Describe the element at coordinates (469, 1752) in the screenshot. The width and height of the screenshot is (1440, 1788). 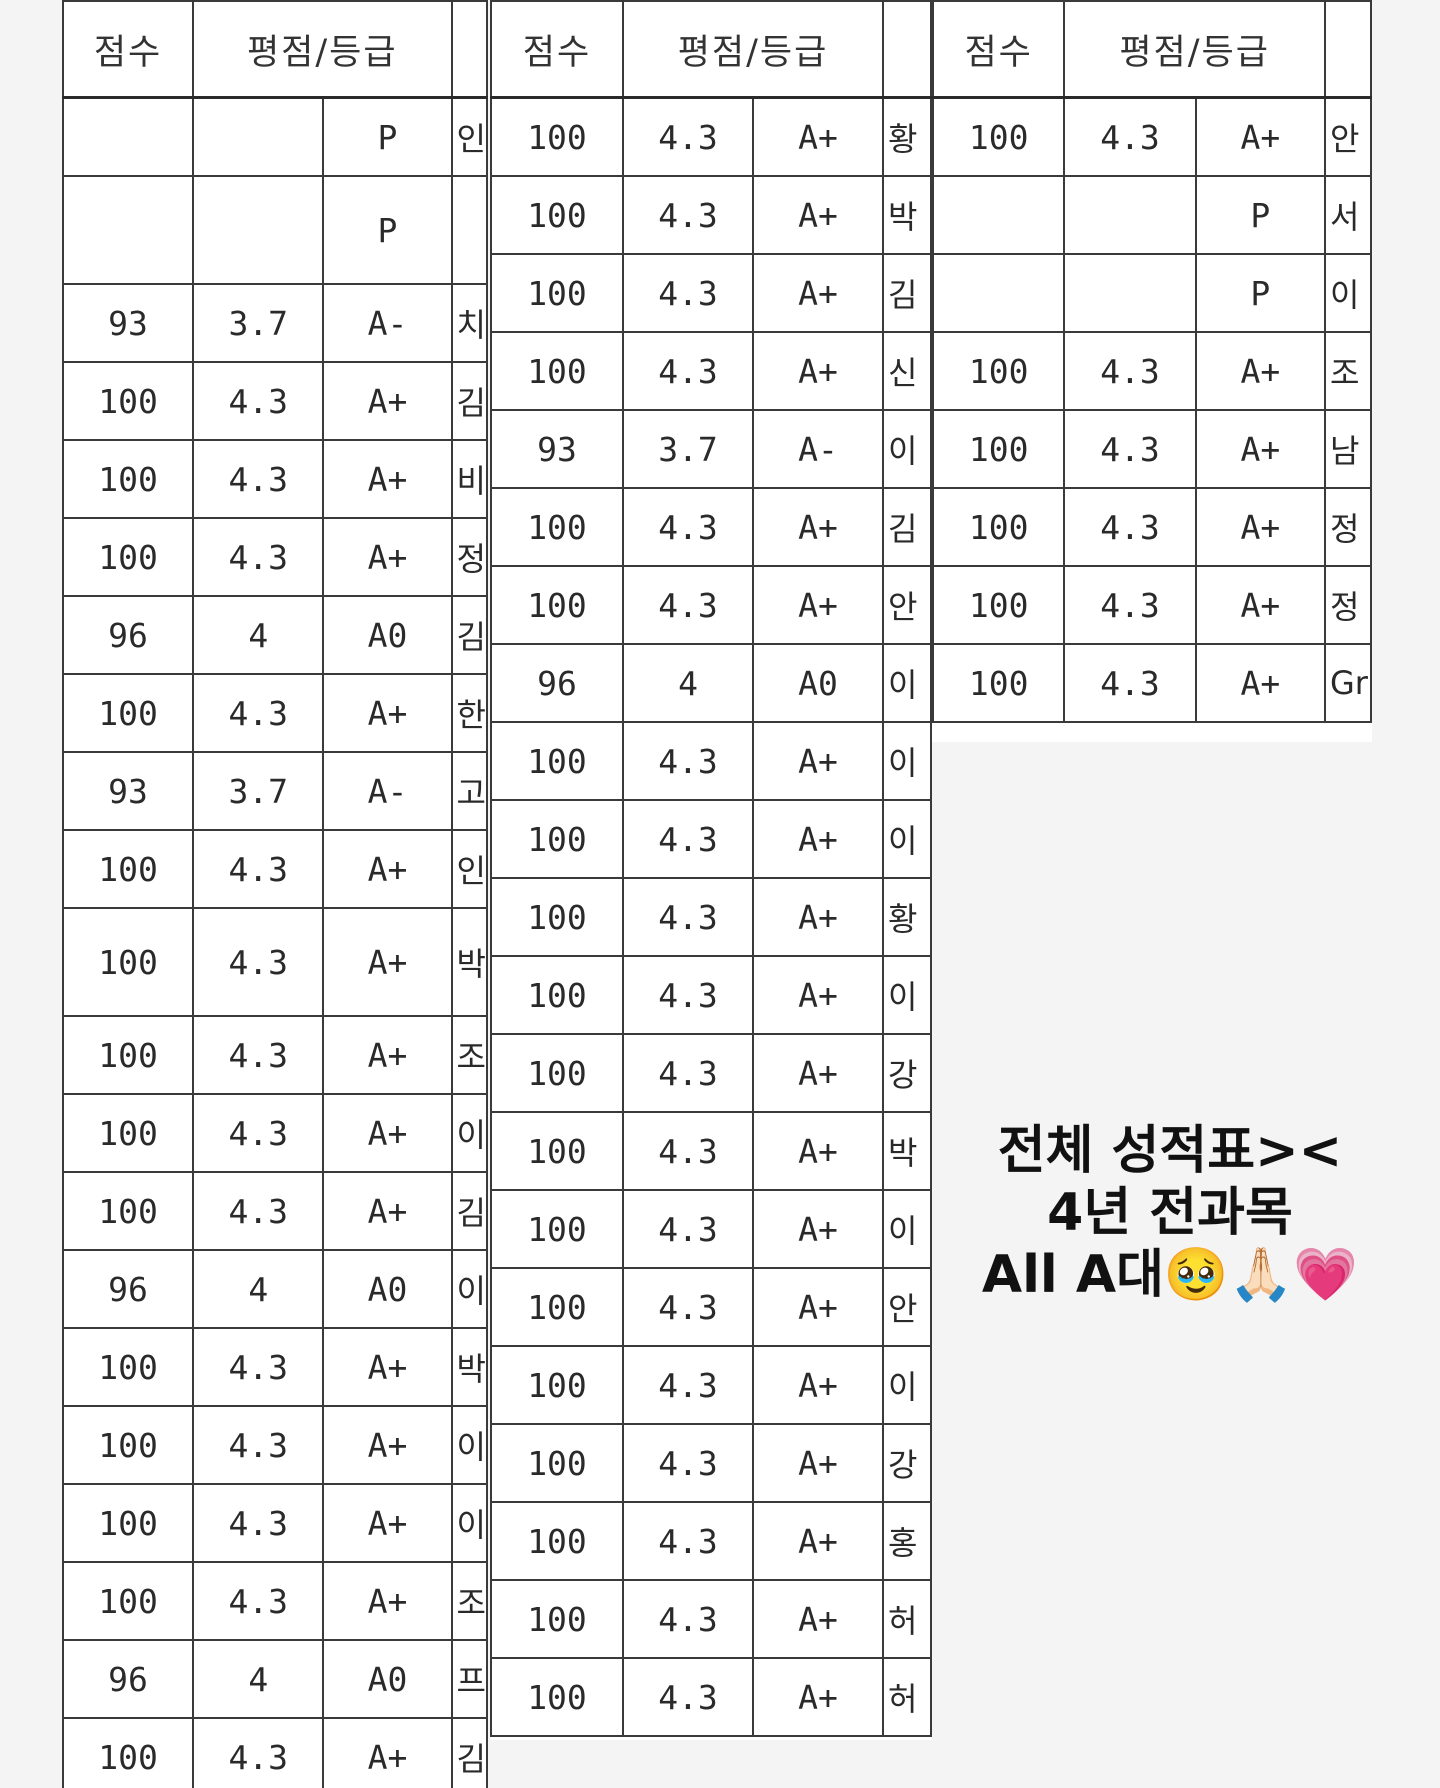
I see `name-cell: 김` at that location.